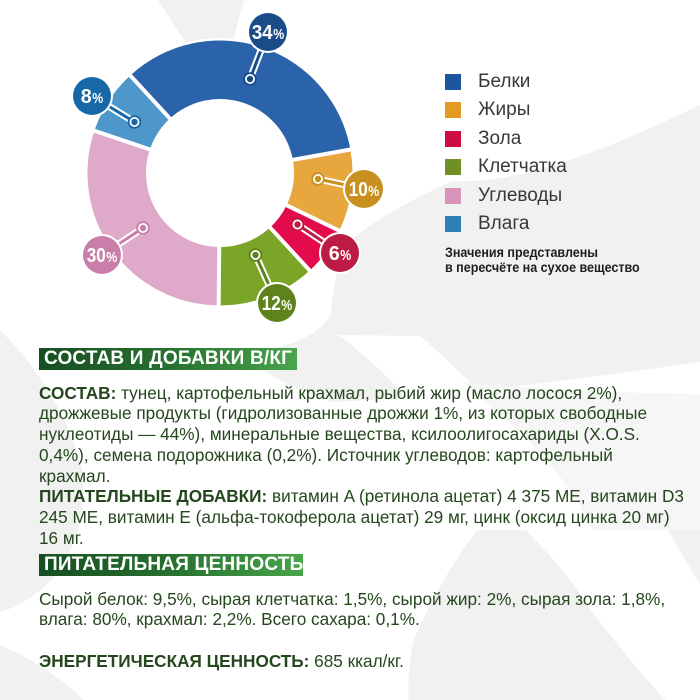  Describe the element at coordinates (334, 254) in the screenshot. I see `svg-text: 6` at that location.